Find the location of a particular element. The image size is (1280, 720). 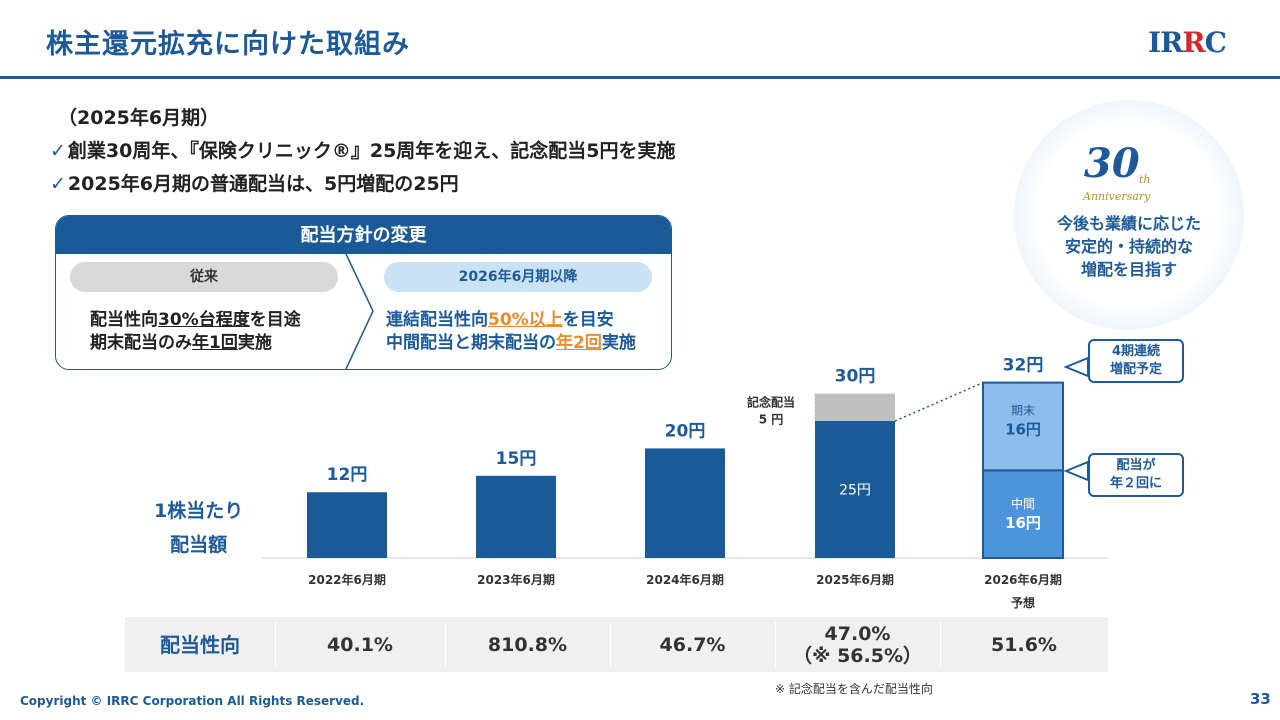

x-tick-label-4: 2026年6月期 is located at coordinates (1023, 579).